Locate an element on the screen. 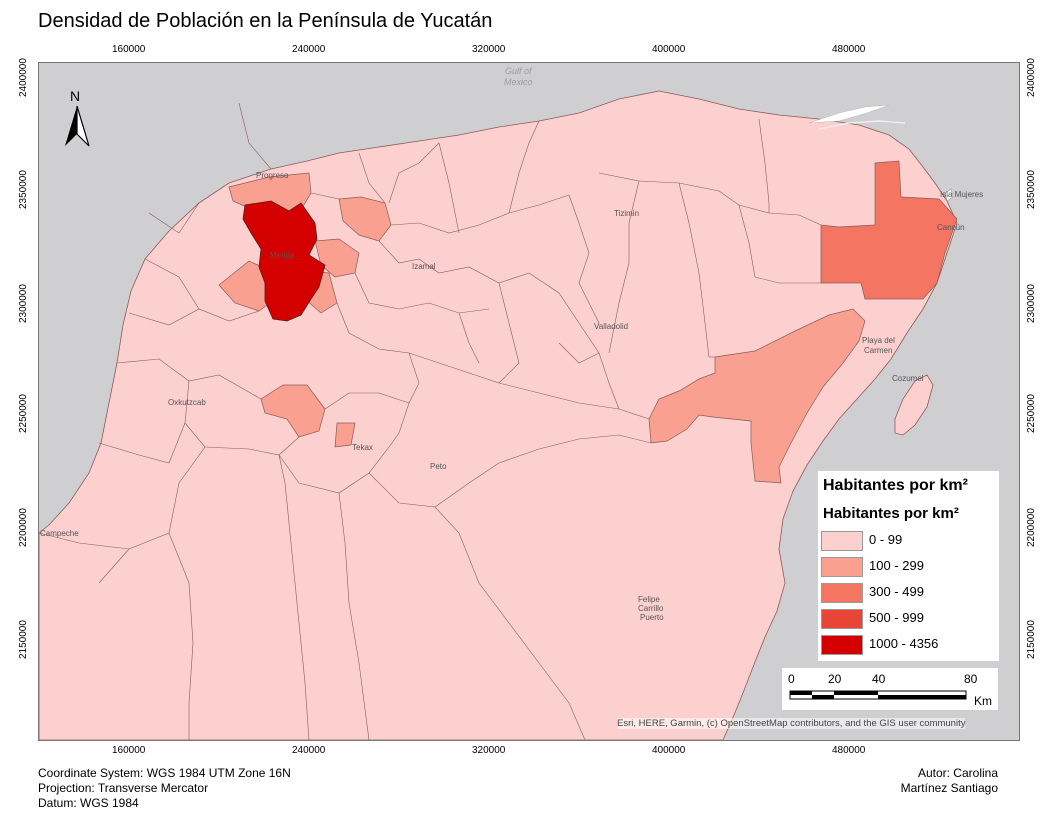 The image size is (1056, 816). legend-label: 300 - 499 is located at coordinates (896, 591).